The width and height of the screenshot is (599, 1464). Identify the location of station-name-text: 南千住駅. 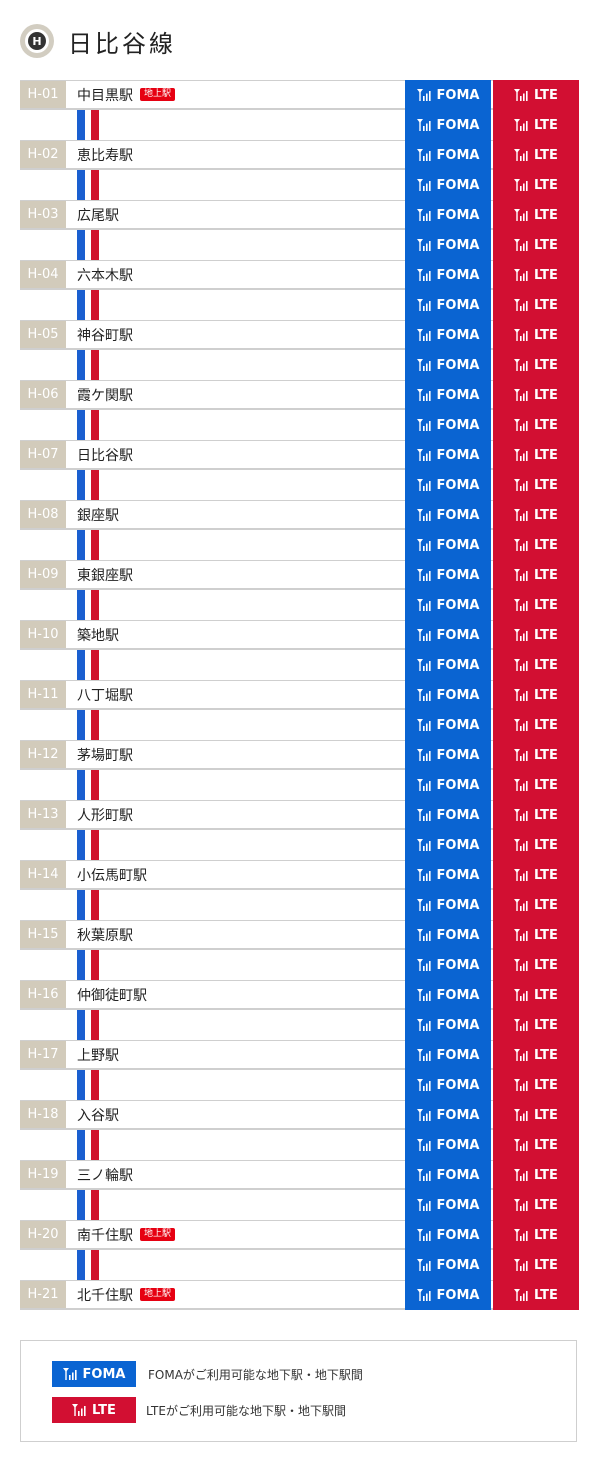
(105, 1235).